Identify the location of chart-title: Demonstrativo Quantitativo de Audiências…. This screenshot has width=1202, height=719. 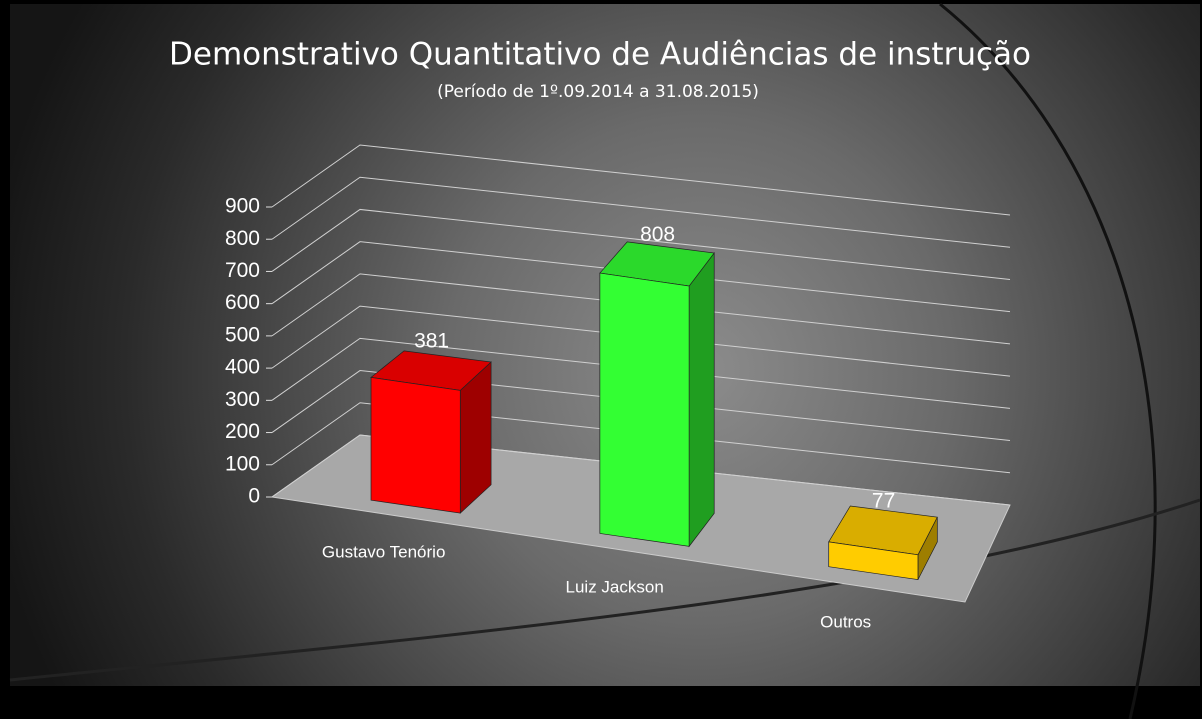
(600, 55).